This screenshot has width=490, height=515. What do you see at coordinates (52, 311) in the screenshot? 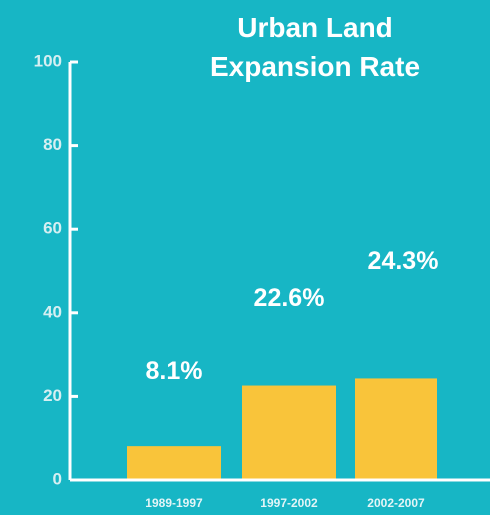
I see `y-tick-label: 40` at bounding box center [52, 311].